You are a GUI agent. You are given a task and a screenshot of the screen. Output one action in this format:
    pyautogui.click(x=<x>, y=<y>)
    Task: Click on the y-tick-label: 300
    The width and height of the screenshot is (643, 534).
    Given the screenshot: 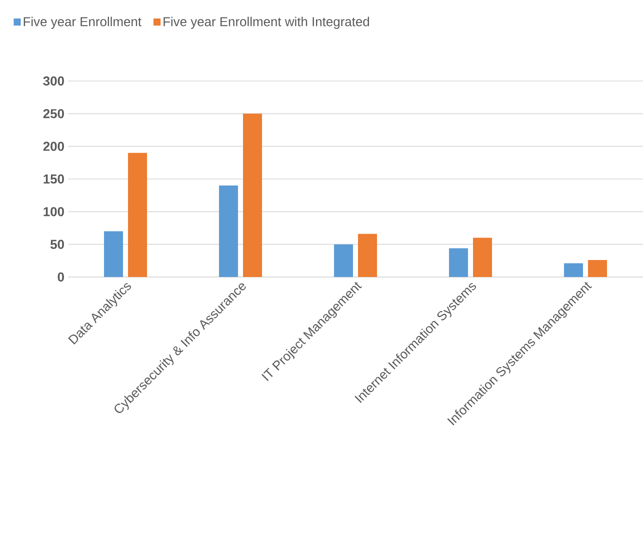 What is the action you would take?
    pyautogui.click(x=53, y=81)
    